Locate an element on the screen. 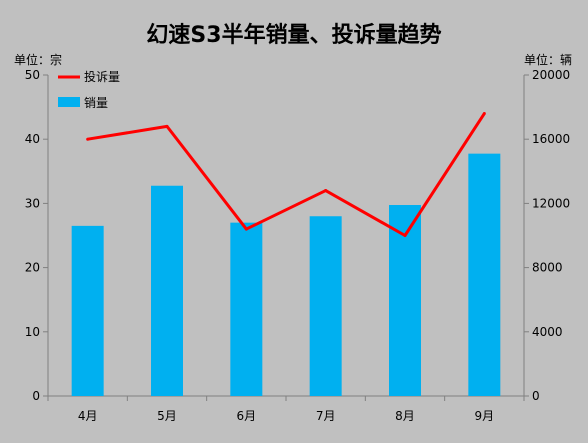 The image size is (588, 443). x-axis-tick-label: 4月 is located at coordinates (88, 416).